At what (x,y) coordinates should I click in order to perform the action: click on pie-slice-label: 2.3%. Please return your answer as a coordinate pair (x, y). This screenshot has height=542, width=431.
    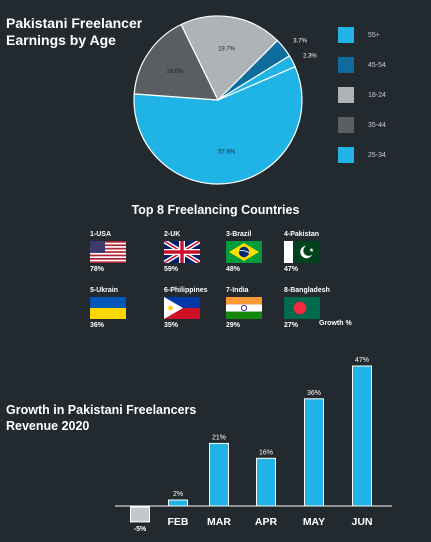
    Looking at the image, I should click on (310, 57).